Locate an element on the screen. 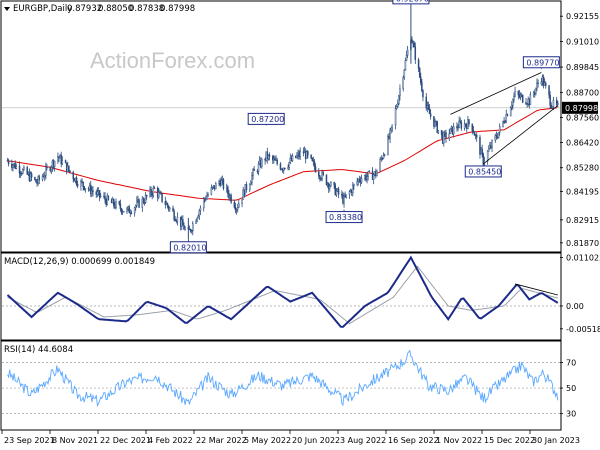 This screenshot has width=600, height=450. dropdown-triangle-icon is located at coordinates (7, 9).